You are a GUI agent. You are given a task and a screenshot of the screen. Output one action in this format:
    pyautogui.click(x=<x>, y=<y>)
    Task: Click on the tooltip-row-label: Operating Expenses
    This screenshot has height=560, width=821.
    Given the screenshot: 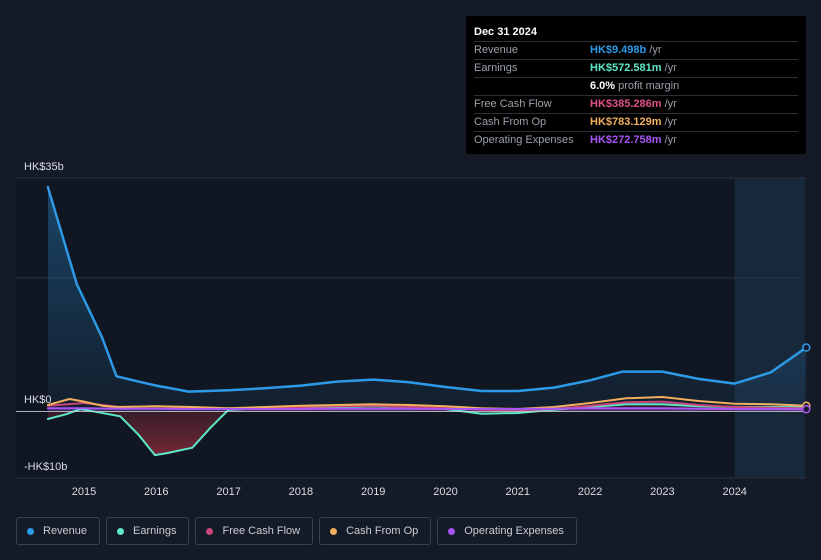 What is the action you would take?
    pyautogui.click(x=524, y=140)
    